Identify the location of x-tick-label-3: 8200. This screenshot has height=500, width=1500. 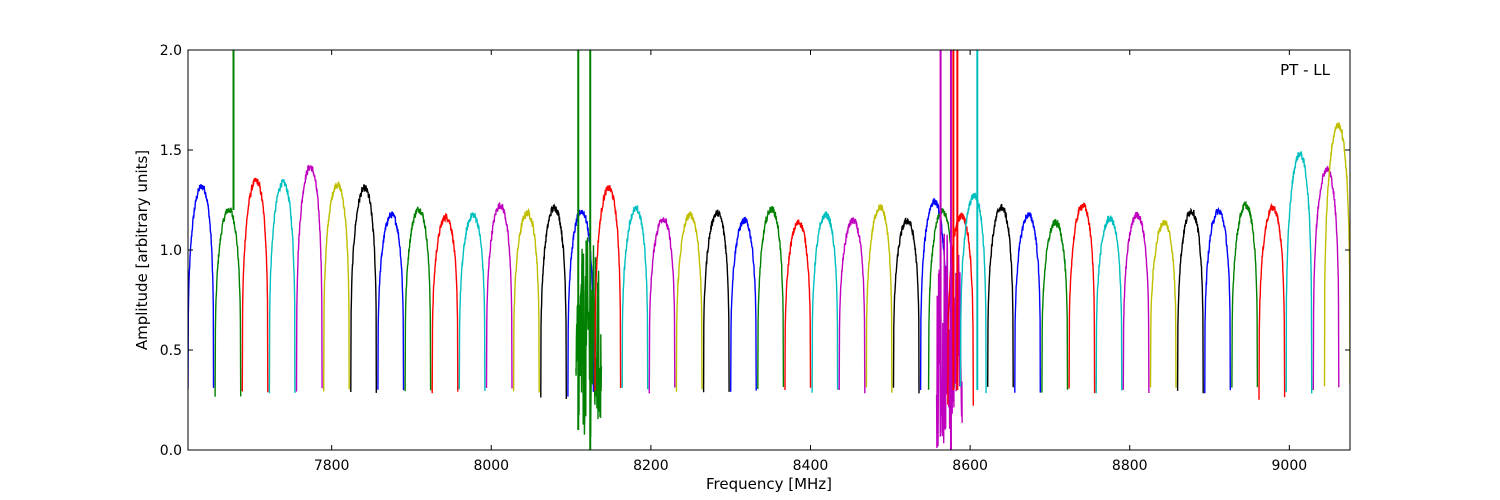
(651, 466).